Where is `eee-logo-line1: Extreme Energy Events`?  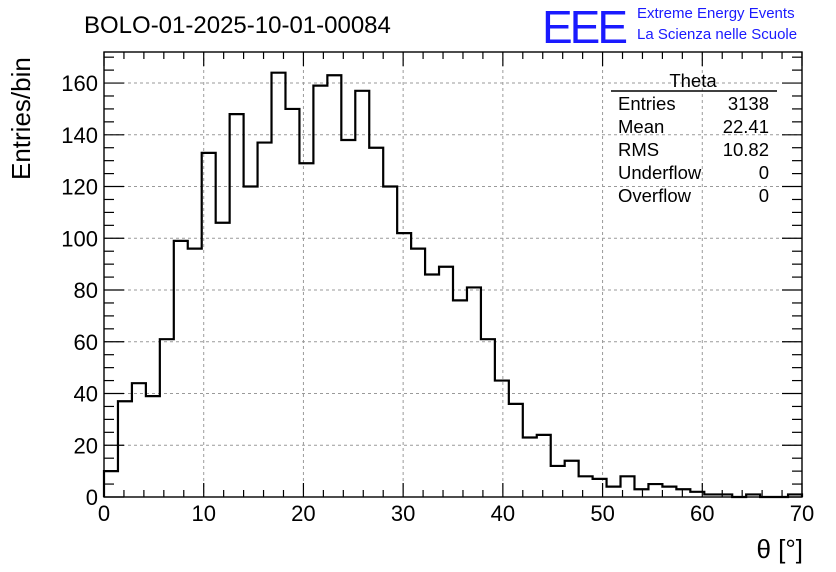
eee-logo-line1: Extreme Energy Events is located at coordinates (716, 13).